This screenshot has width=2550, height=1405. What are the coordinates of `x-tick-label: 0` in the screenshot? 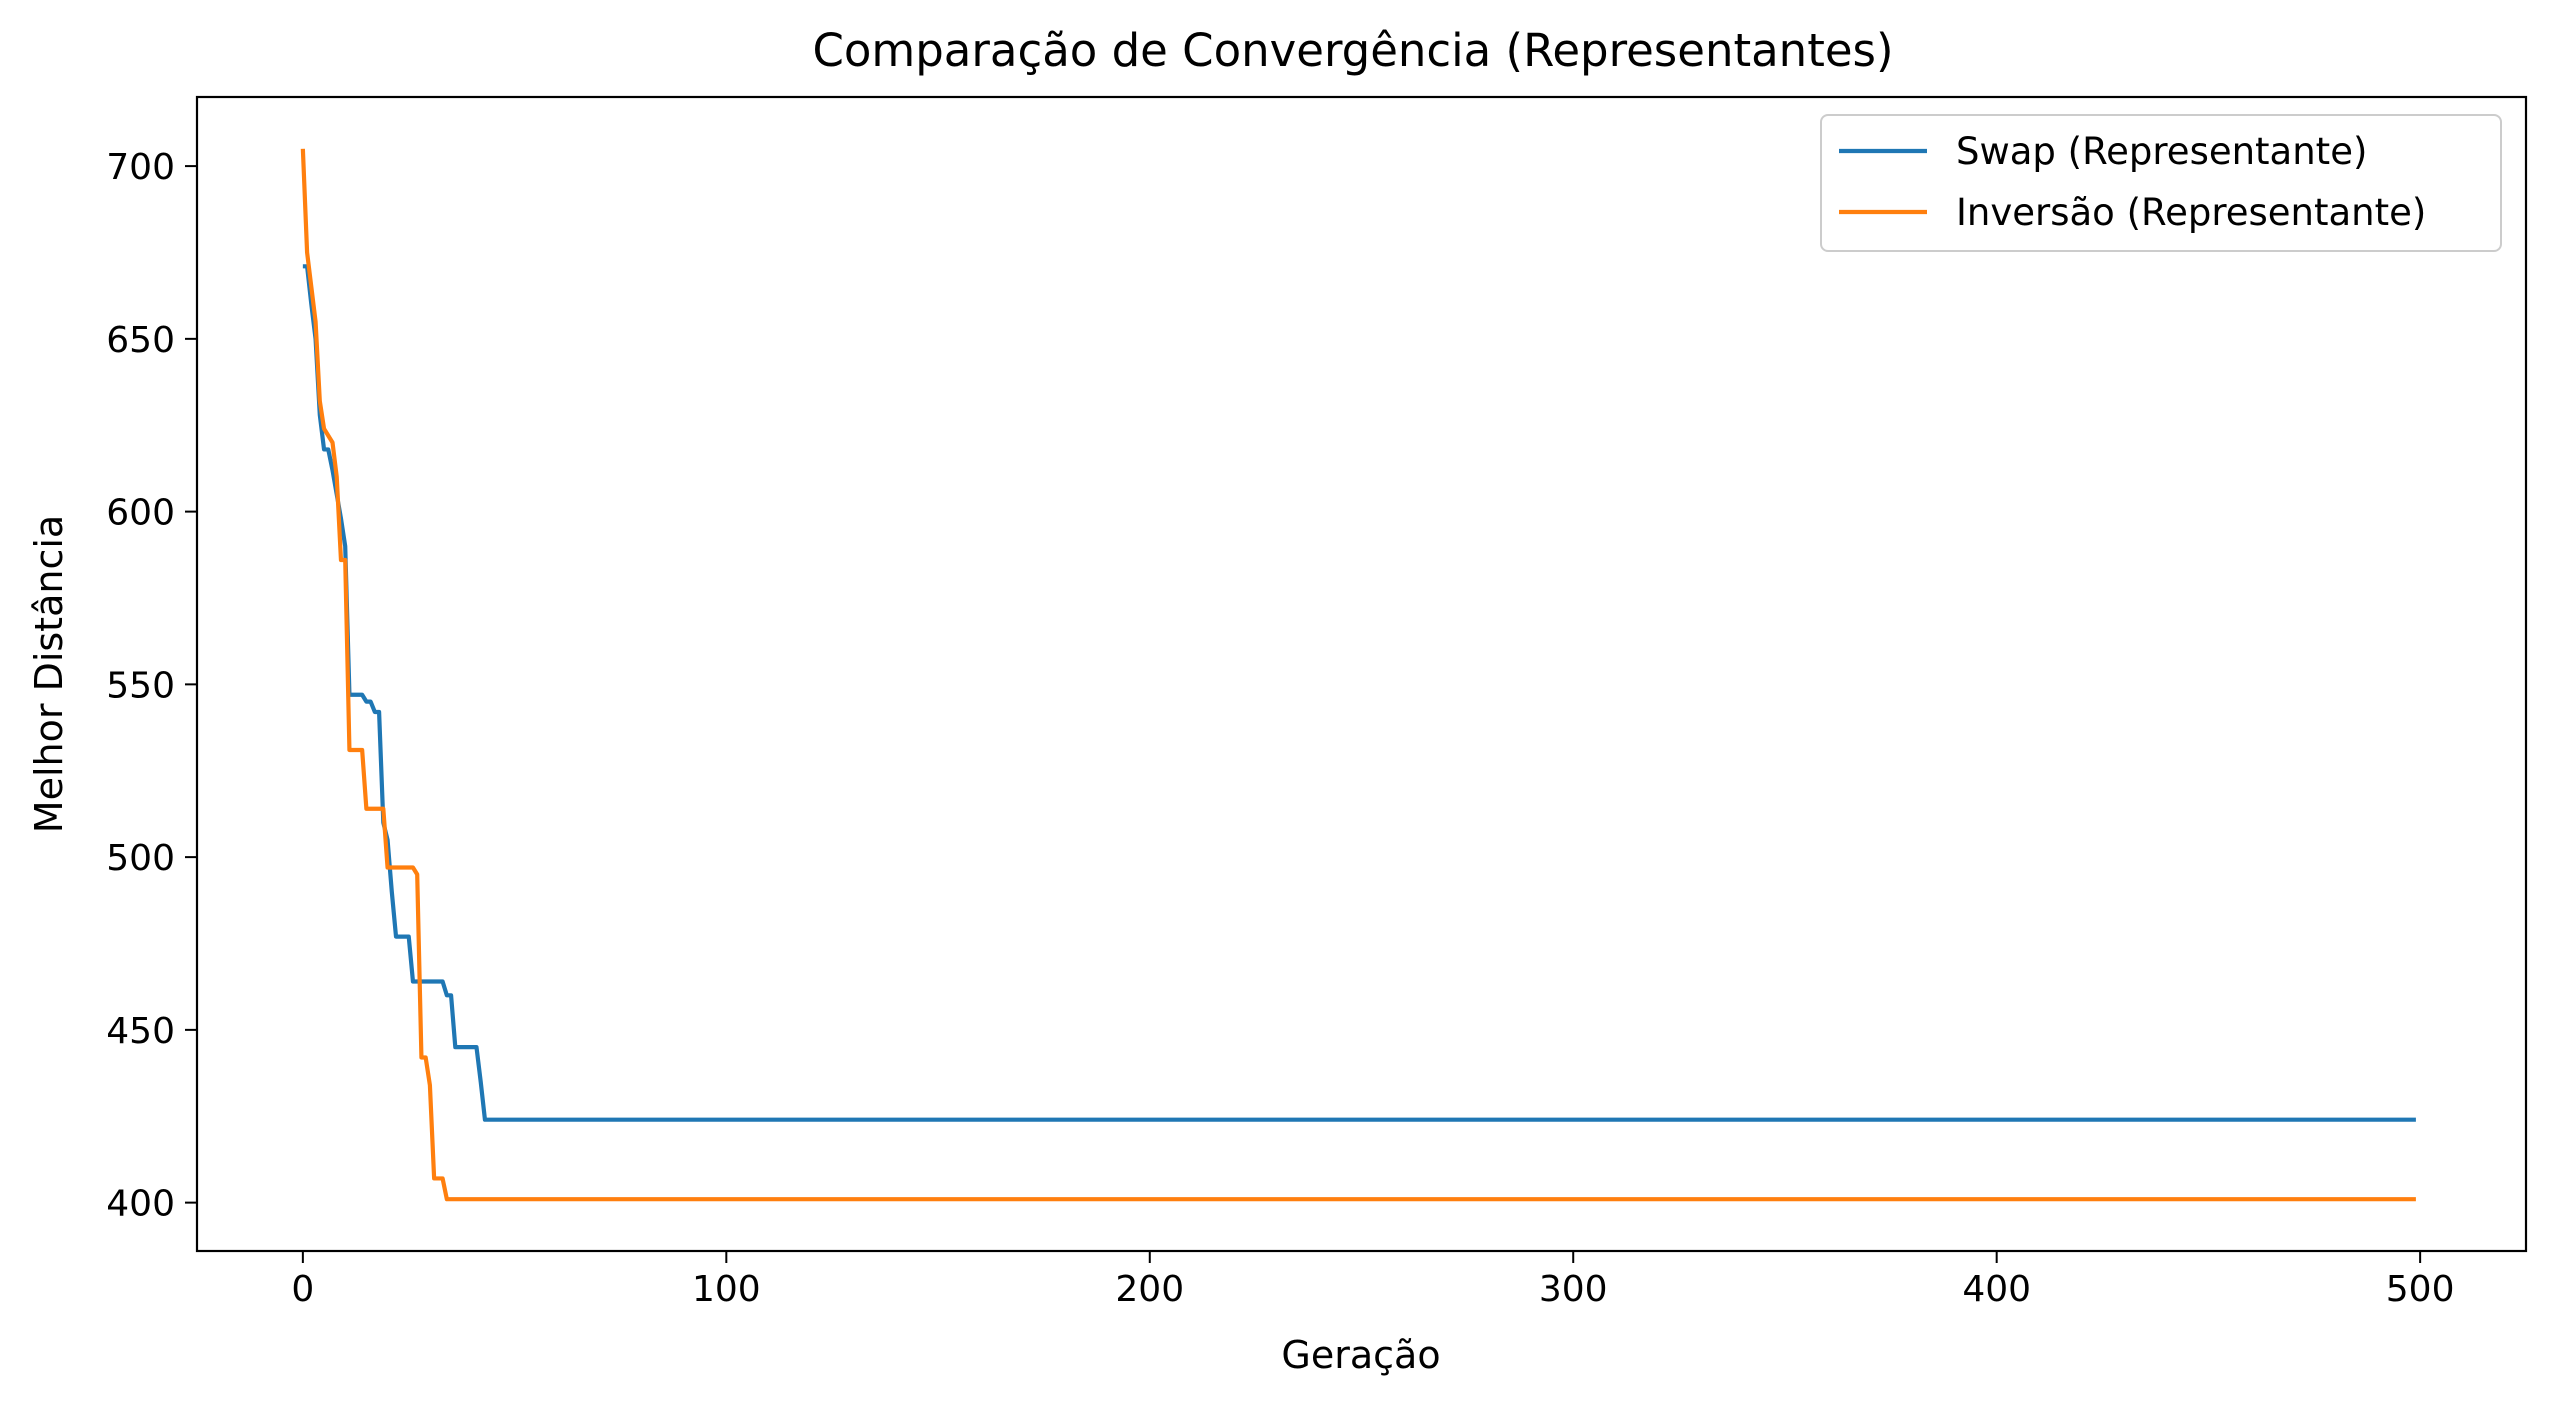 It's located at (302, 1289).